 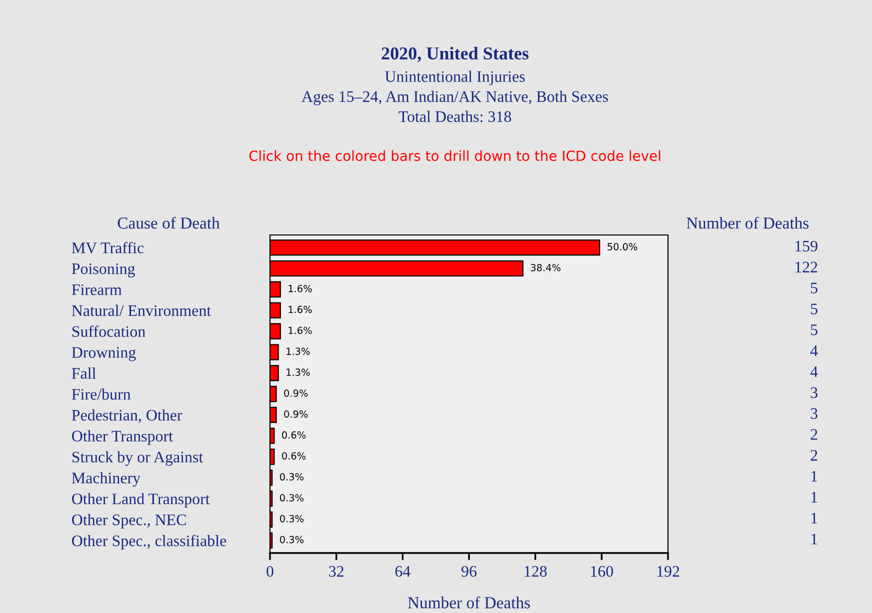 What do you see at coordinates (402, 571) in the screenshot?
I see `x-tick-label: 64` at bounding box center [402, 571].